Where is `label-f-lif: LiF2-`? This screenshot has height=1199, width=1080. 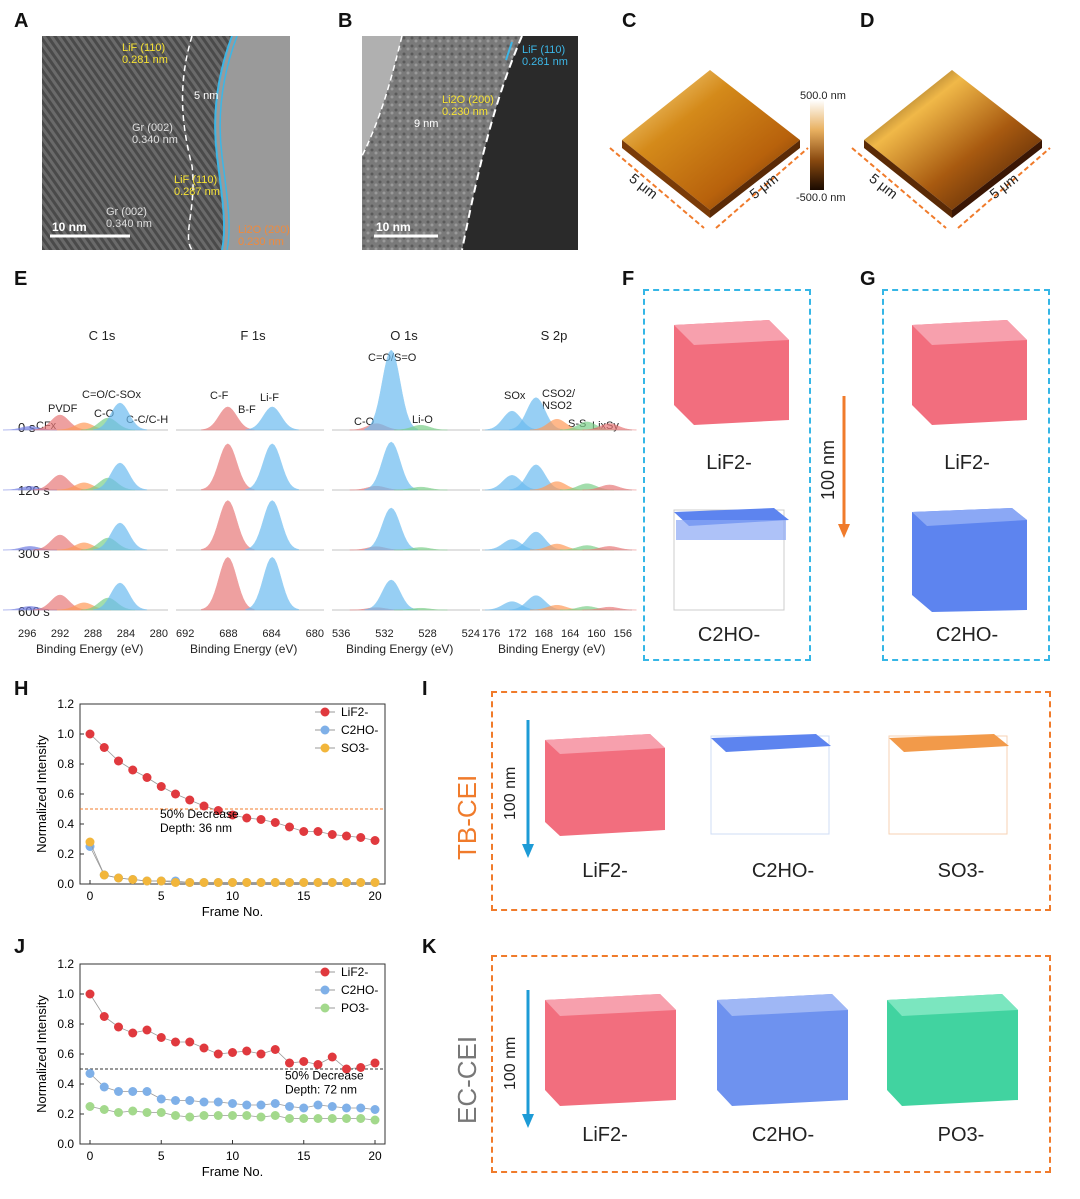
label-f-lif: LiF2- is located at coordinates (729, 463).